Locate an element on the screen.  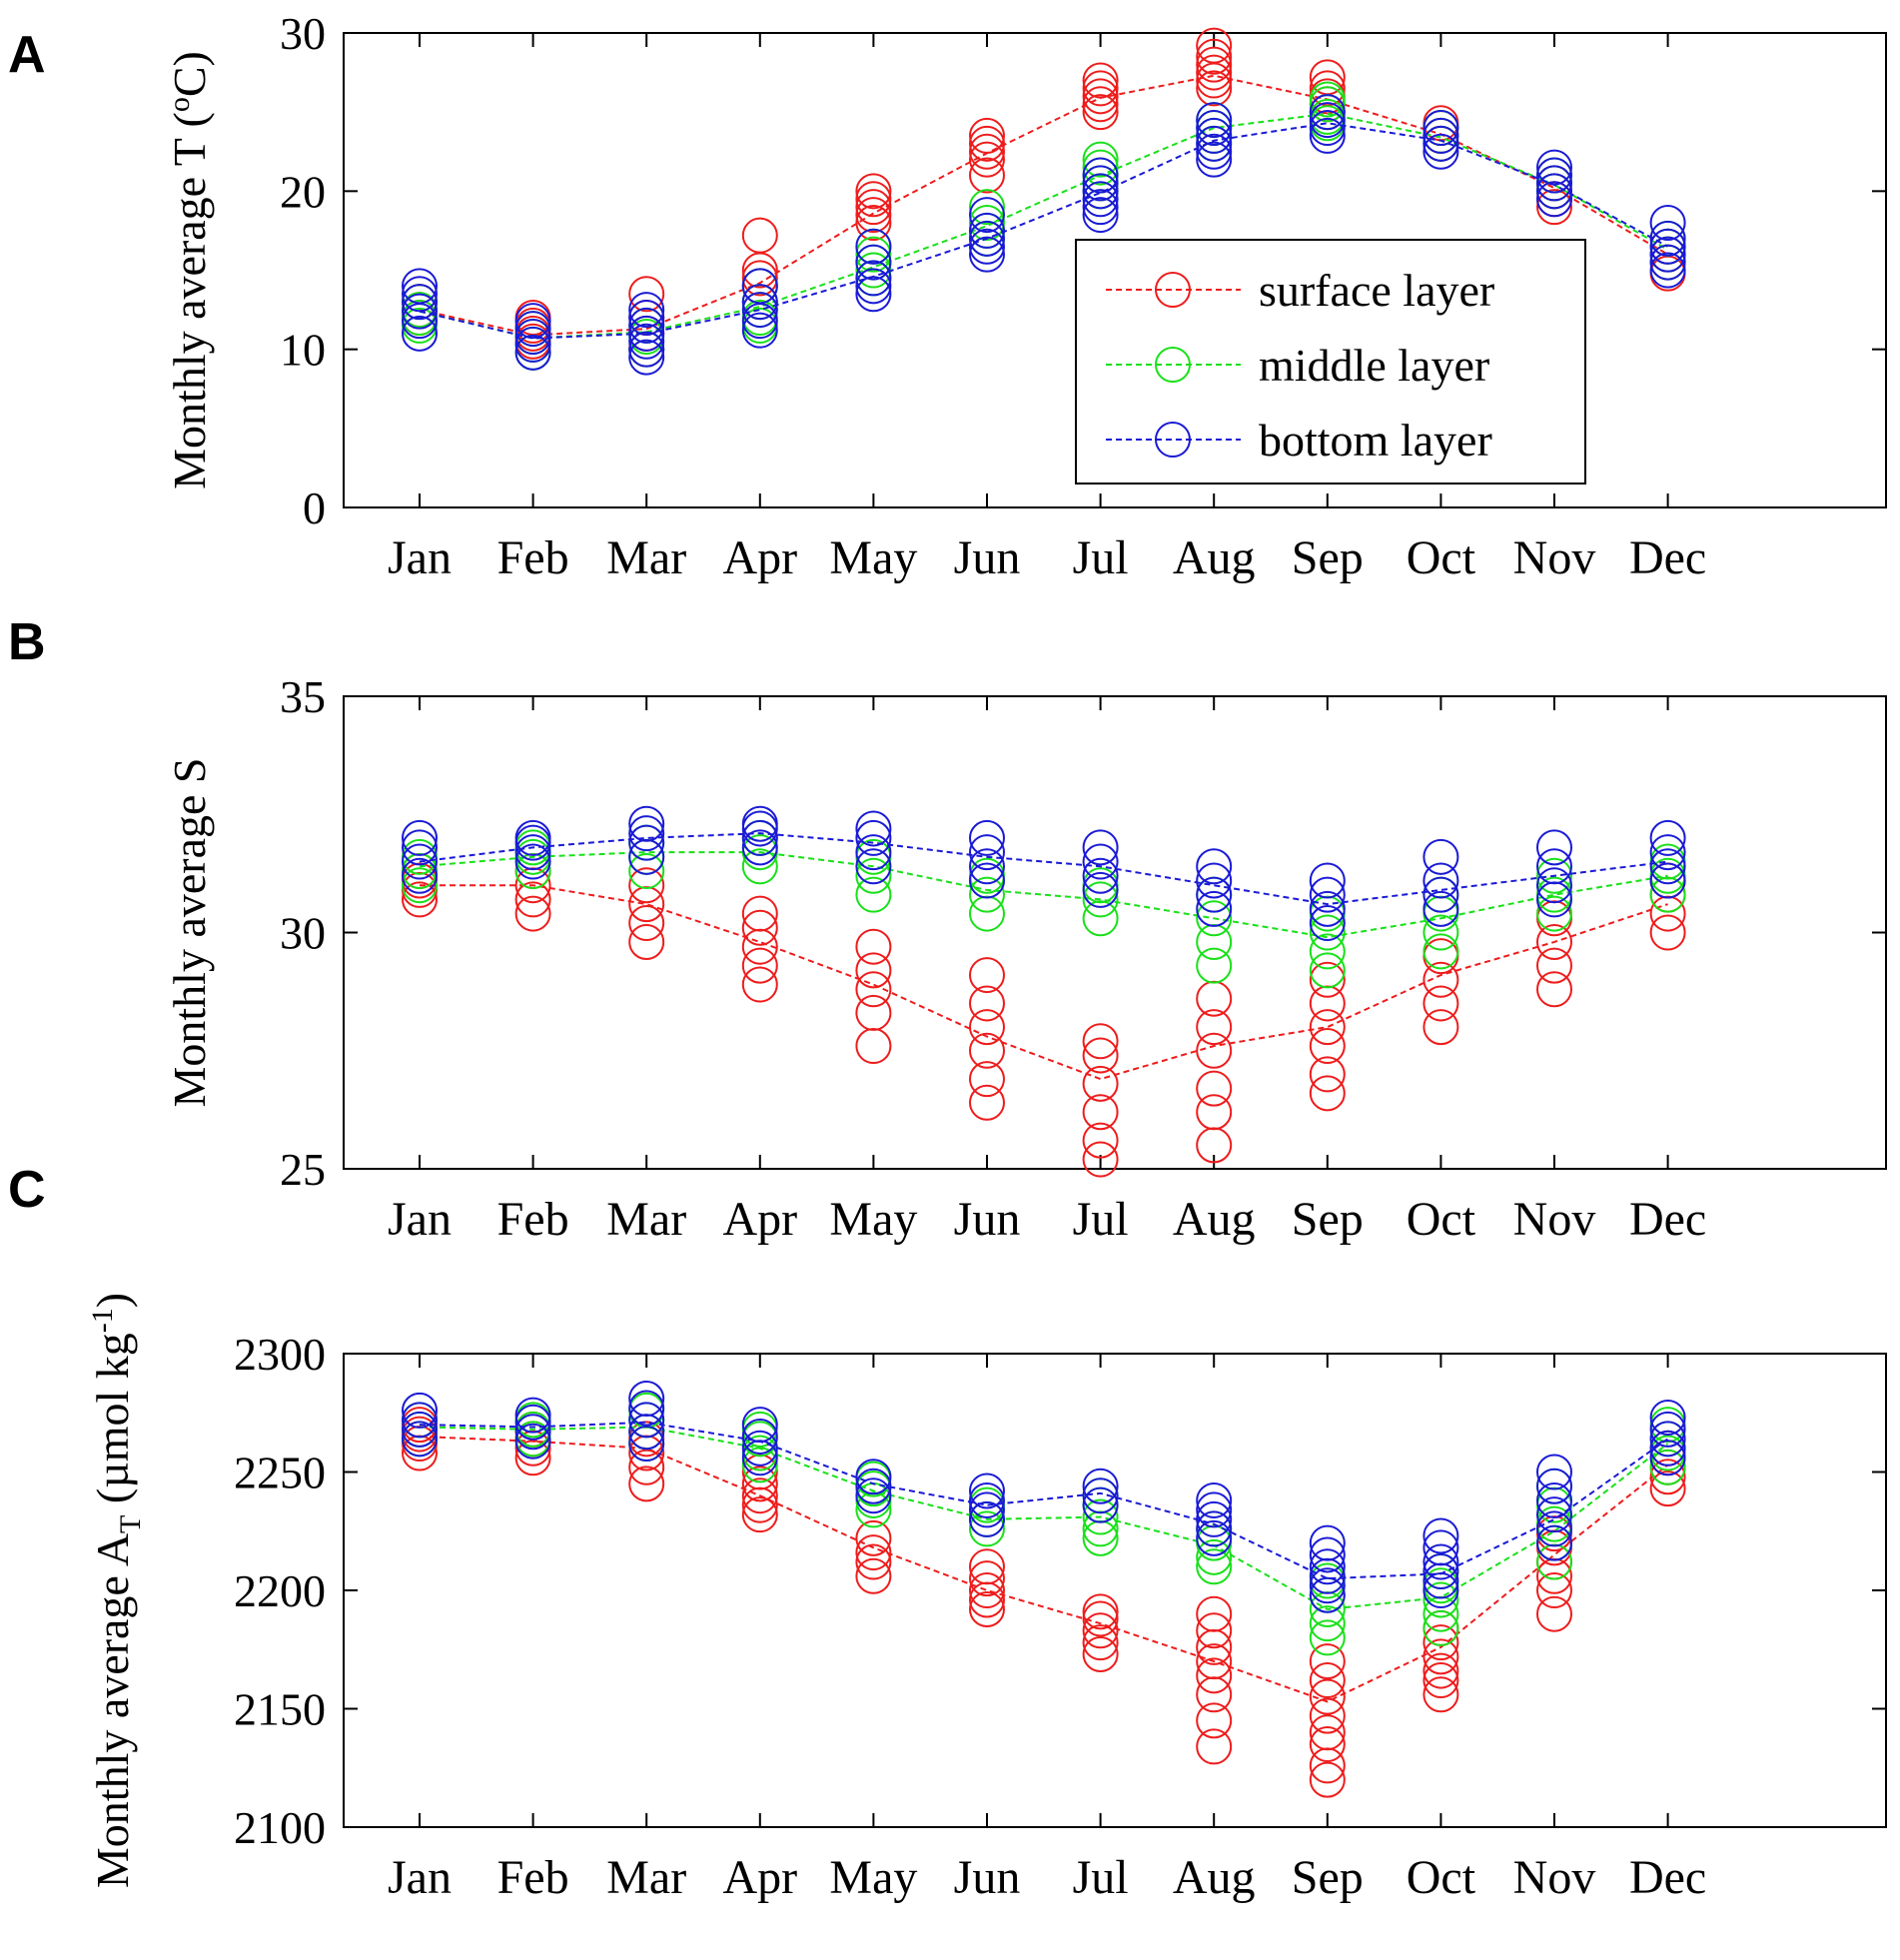
legend-label: surface layer is located at coordinates (1377, 290).